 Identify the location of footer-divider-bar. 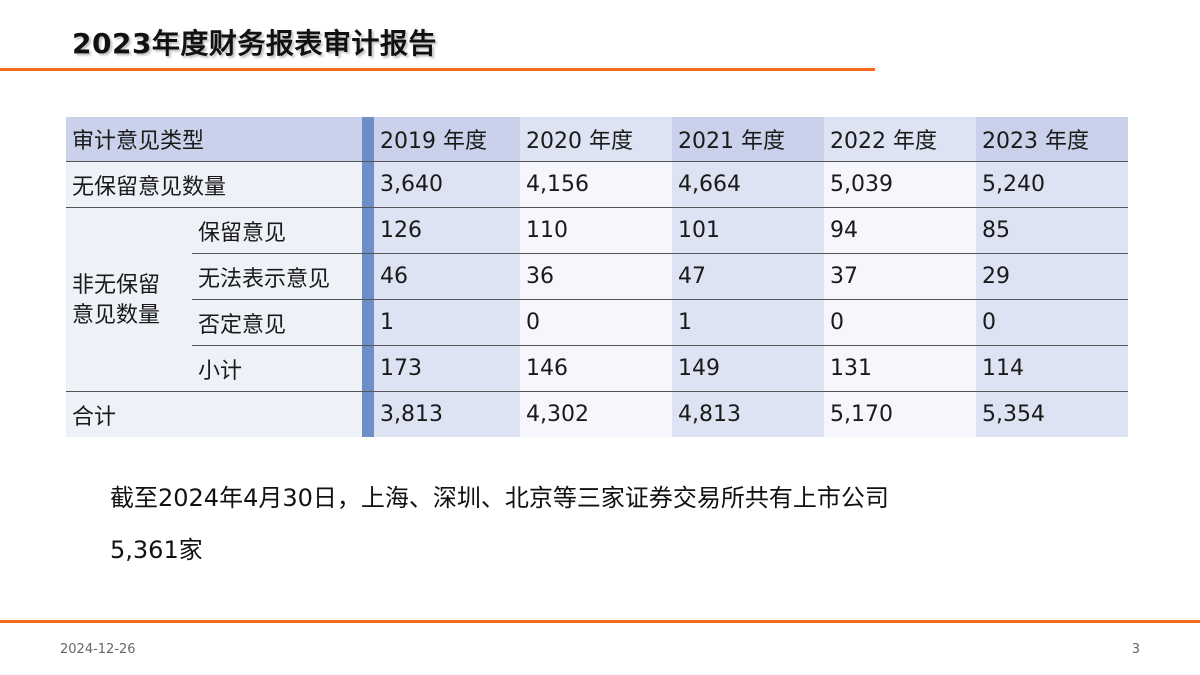
(600, 621).